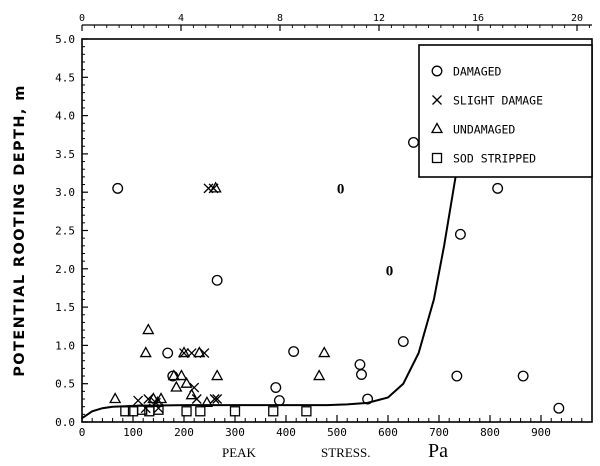  What do you see at coordinates (437, 128) in the screenshot?
I see `legend-triangle-marker` at bounding box center [437, 128].